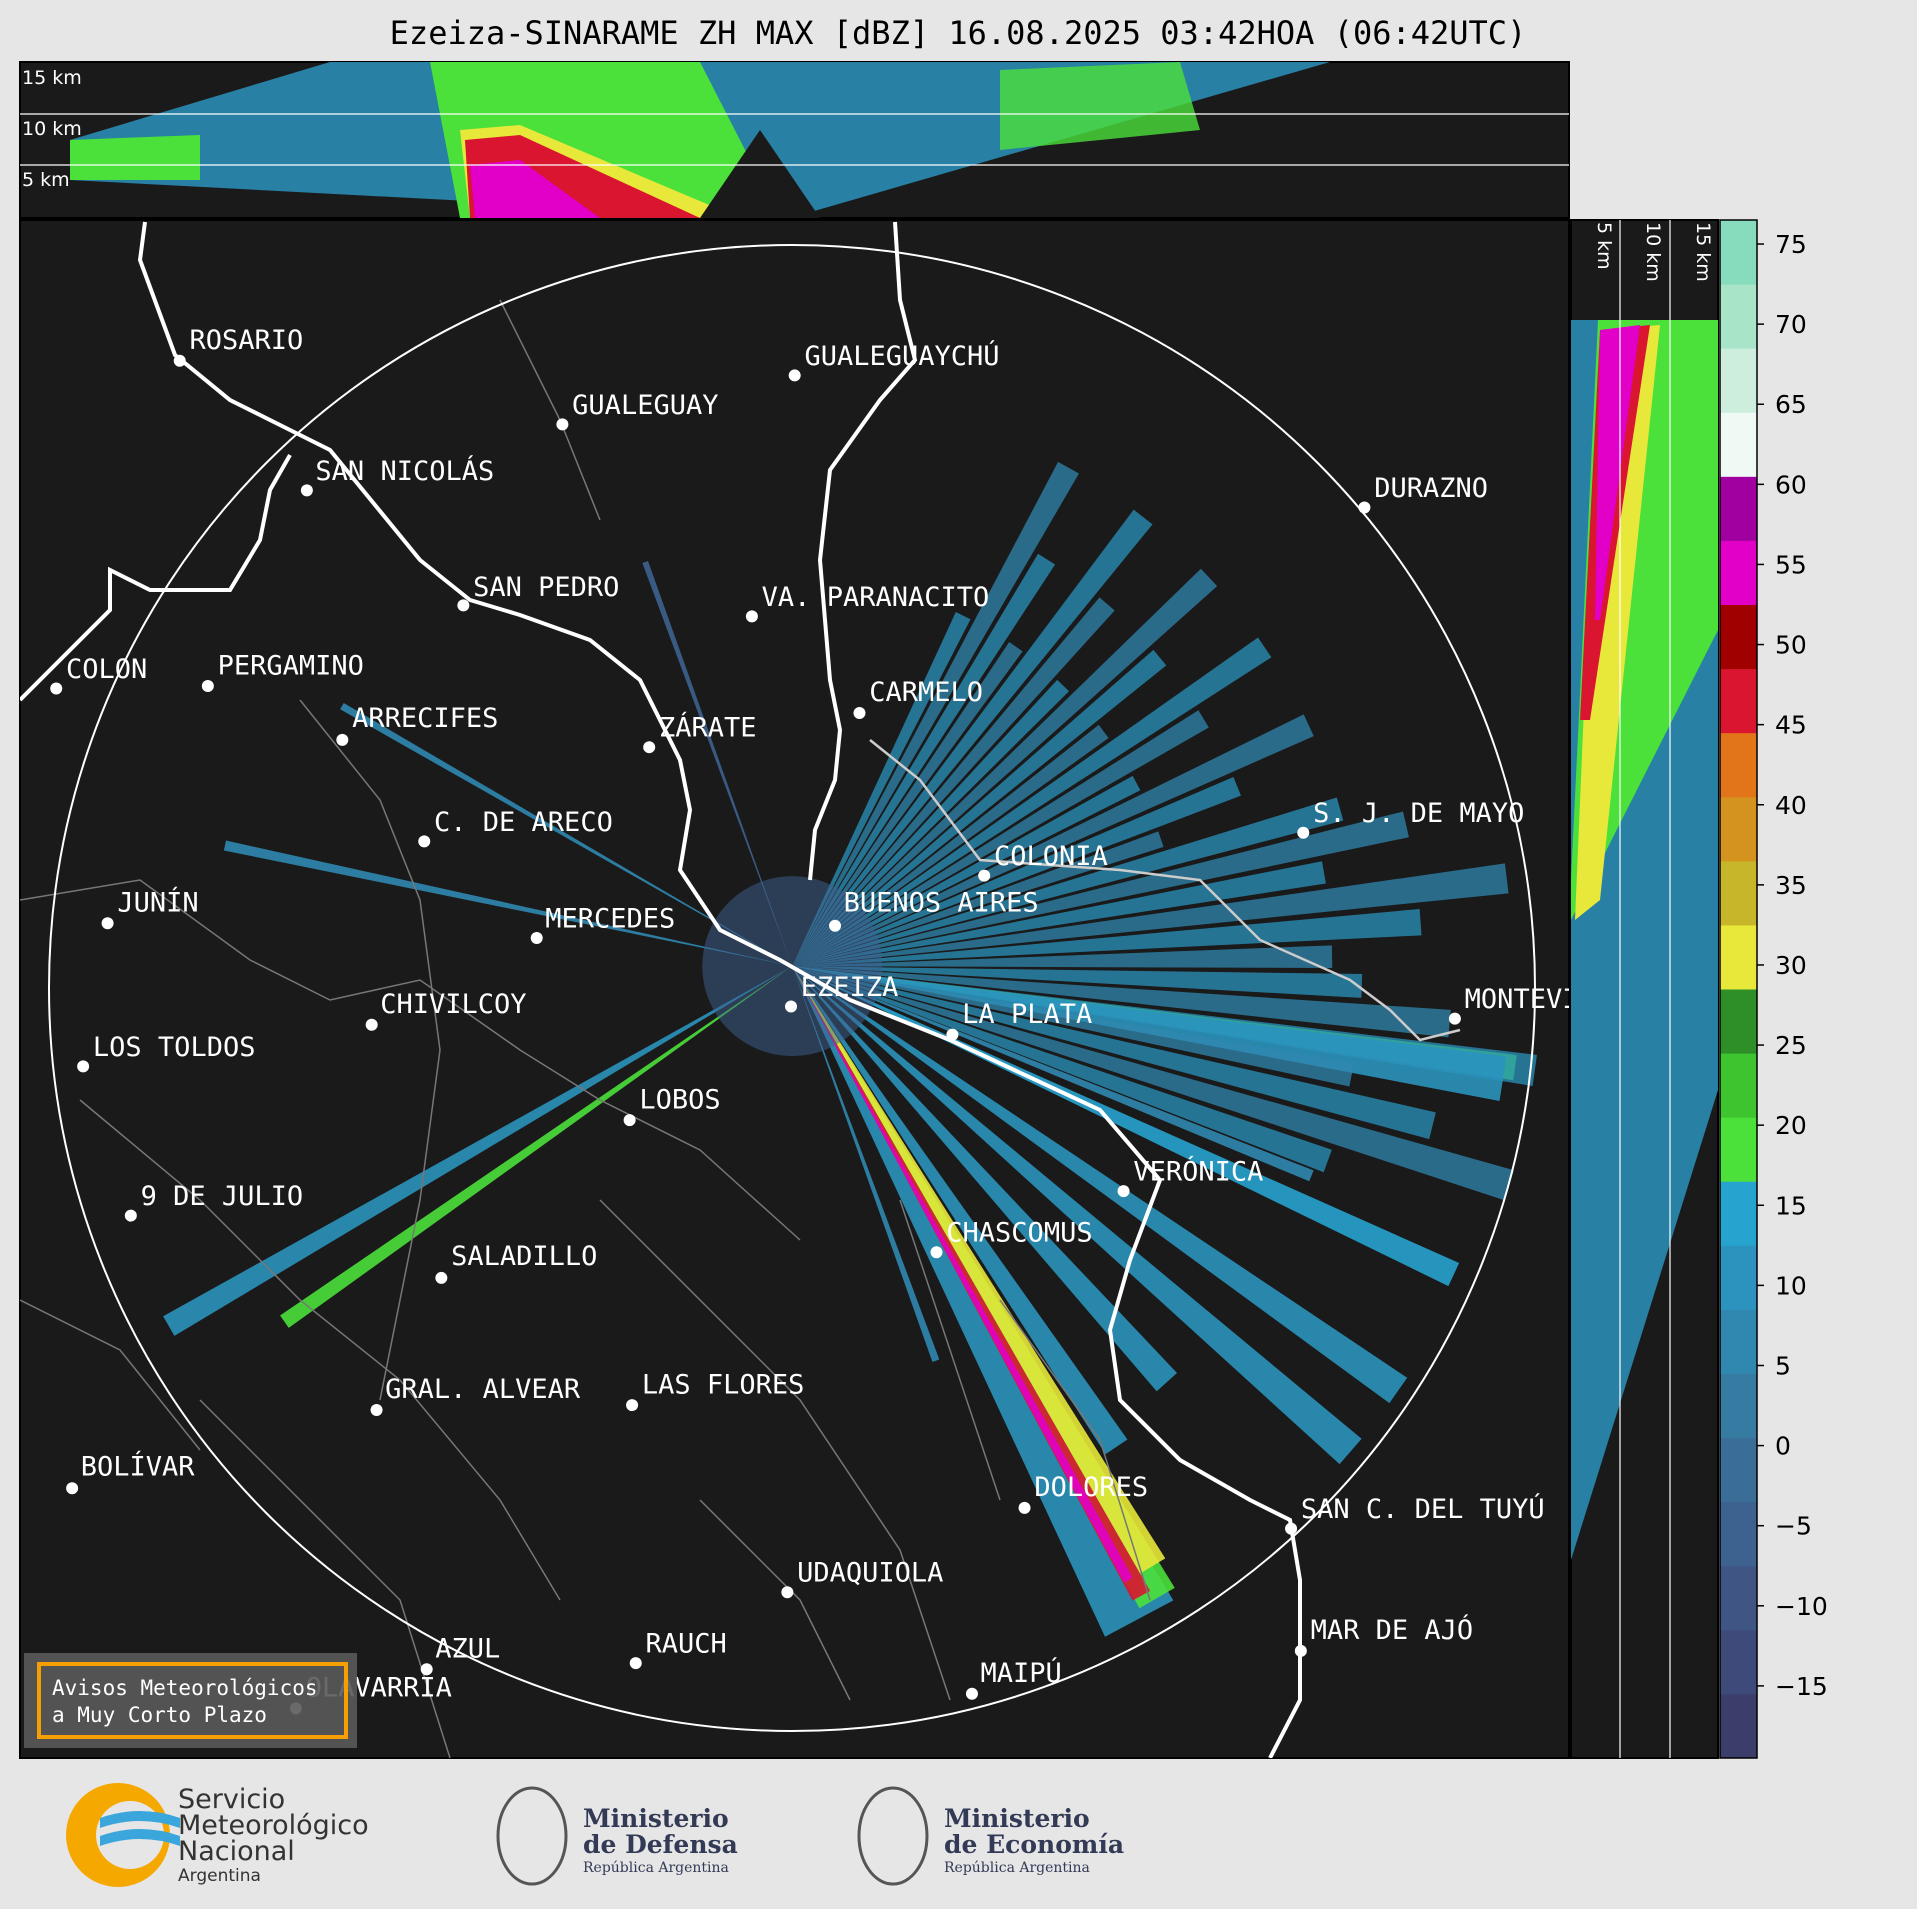  What do you see at coordinates (1783, 1446) in the screenshot?
I see `colorbar-tick-label: 0` at bounding box center [1783, 1446].